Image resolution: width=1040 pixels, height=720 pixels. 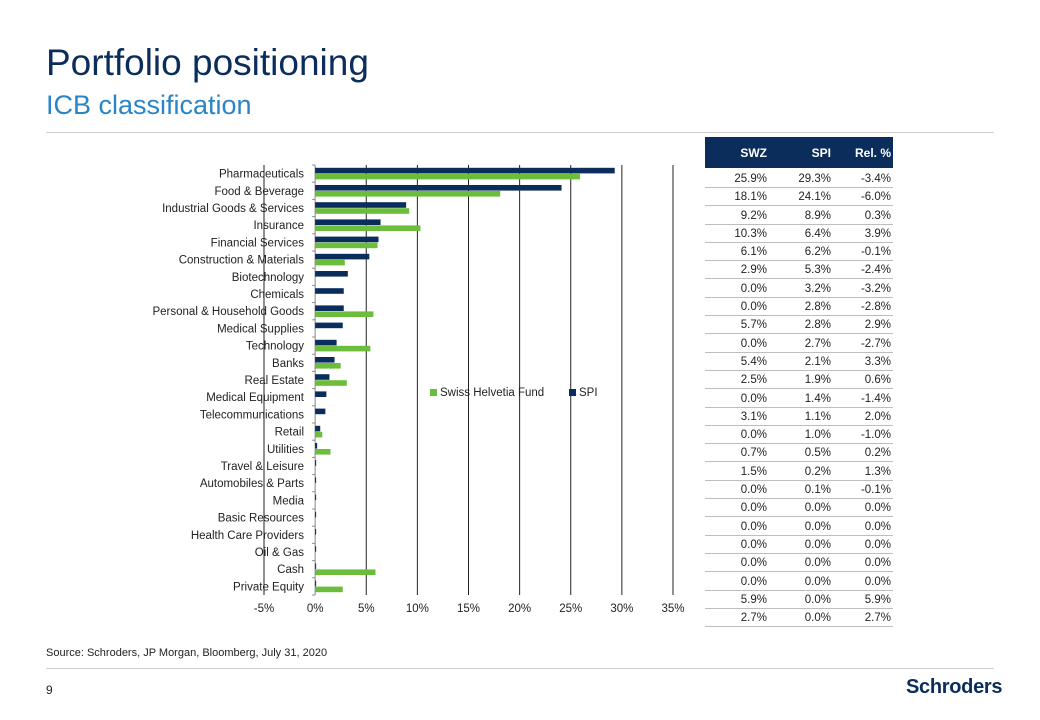 I want to click on table-row: 1.5% 0.2% 1.3%, so click(x=799, y=472).